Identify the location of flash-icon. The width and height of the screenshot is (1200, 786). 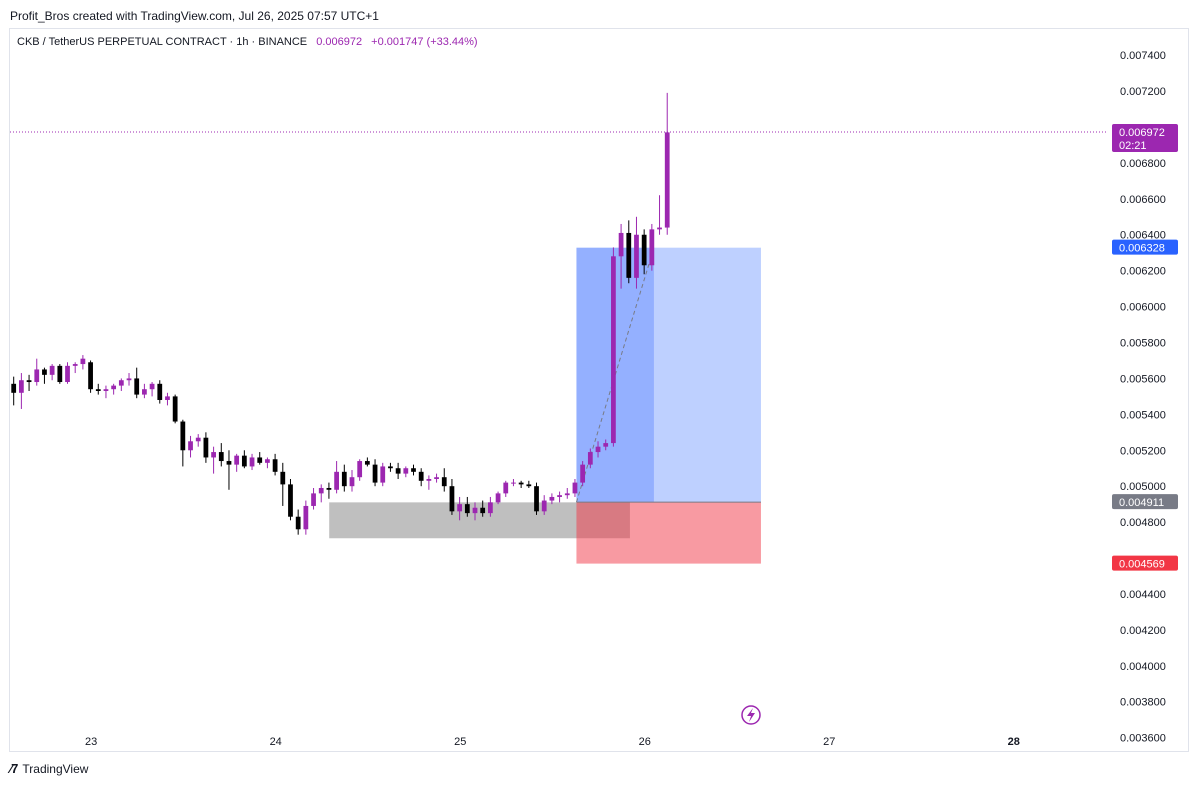
(751, 715).